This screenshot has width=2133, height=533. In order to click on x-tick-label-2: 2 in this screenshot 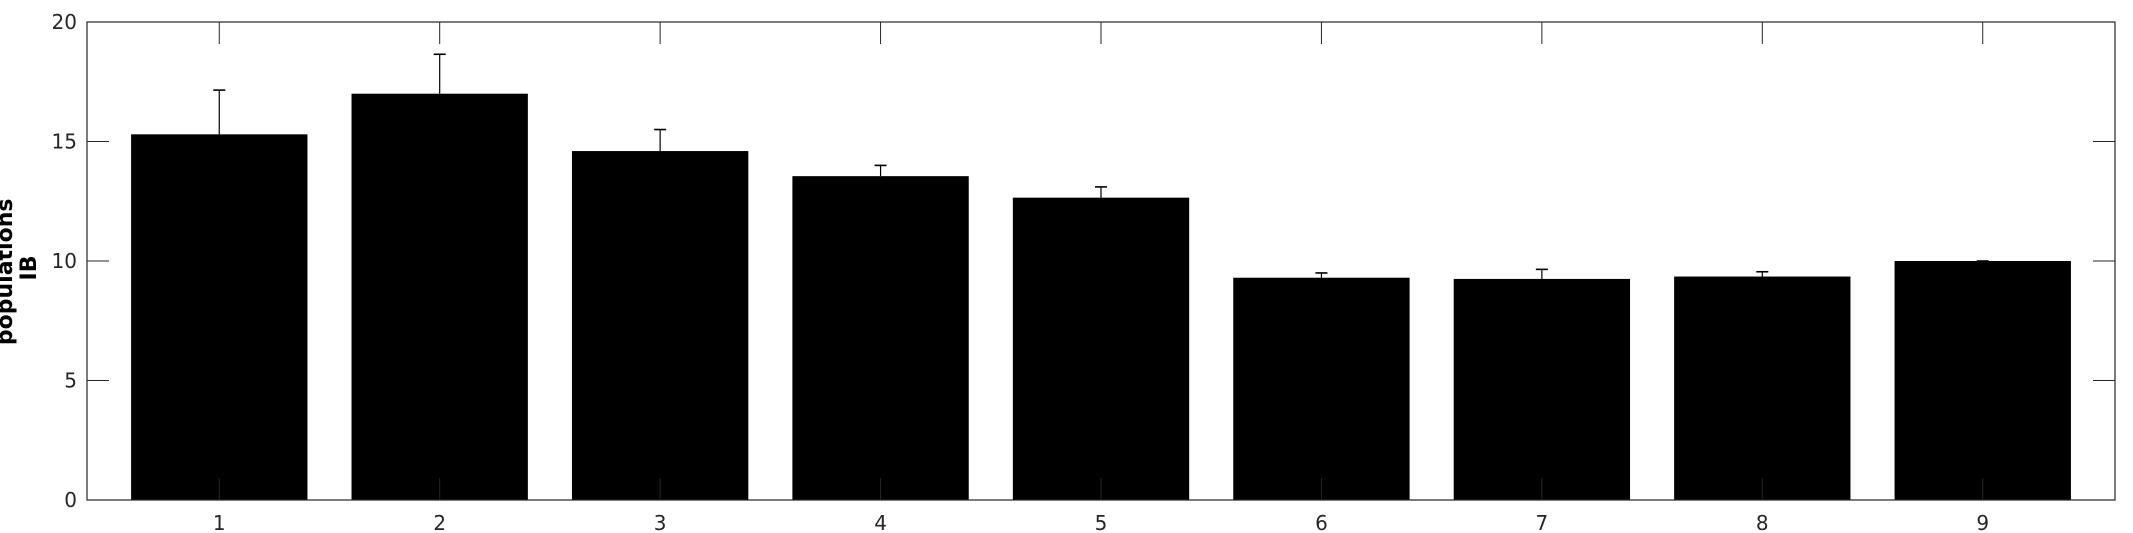, I will do `click(439, 522)`.